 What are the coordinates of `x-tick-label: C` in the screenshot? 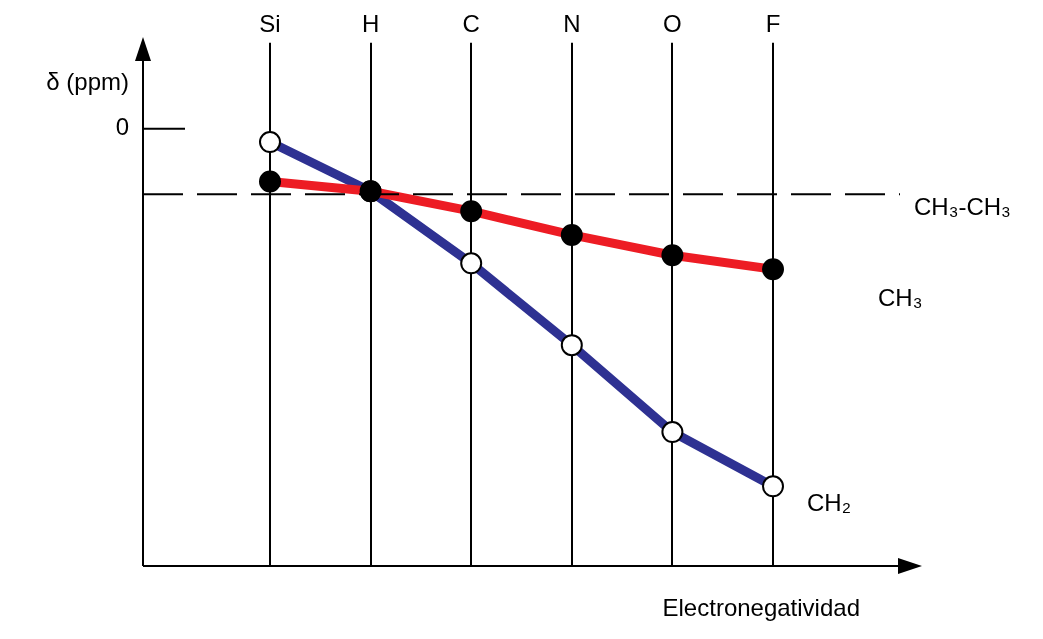 It's located at (471, 24).